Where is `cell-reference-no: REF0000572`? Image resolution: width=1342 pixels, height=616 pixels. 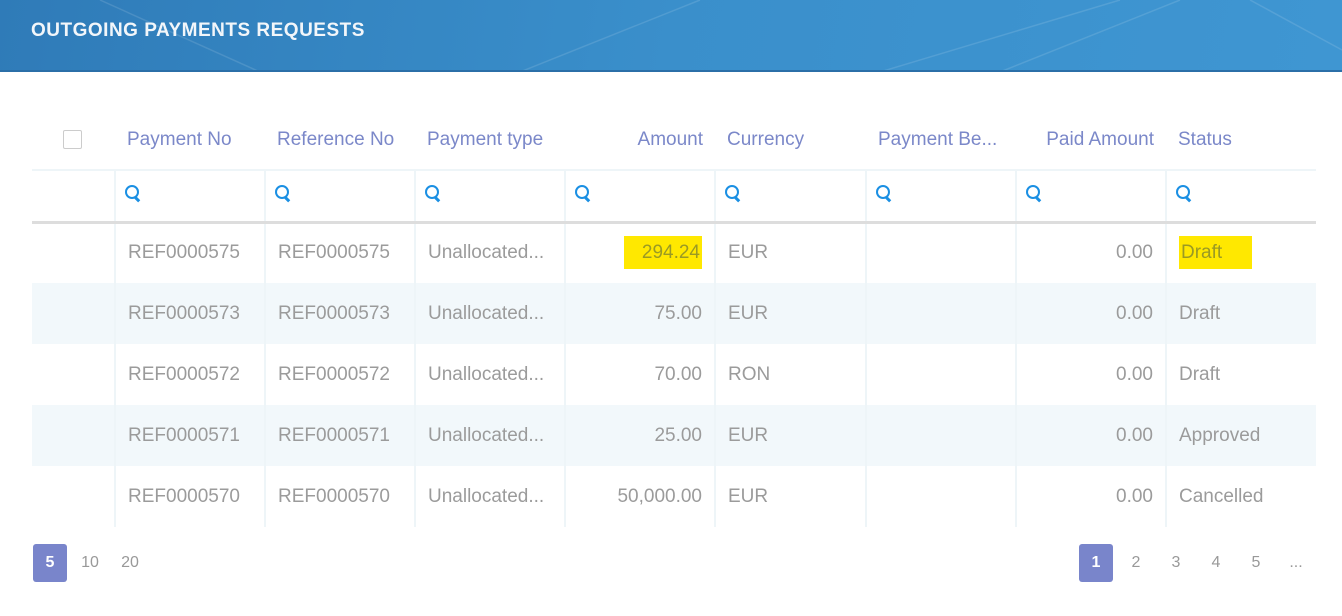
cell-reference-no: REF0000572 is located at coordinates (339, 374).